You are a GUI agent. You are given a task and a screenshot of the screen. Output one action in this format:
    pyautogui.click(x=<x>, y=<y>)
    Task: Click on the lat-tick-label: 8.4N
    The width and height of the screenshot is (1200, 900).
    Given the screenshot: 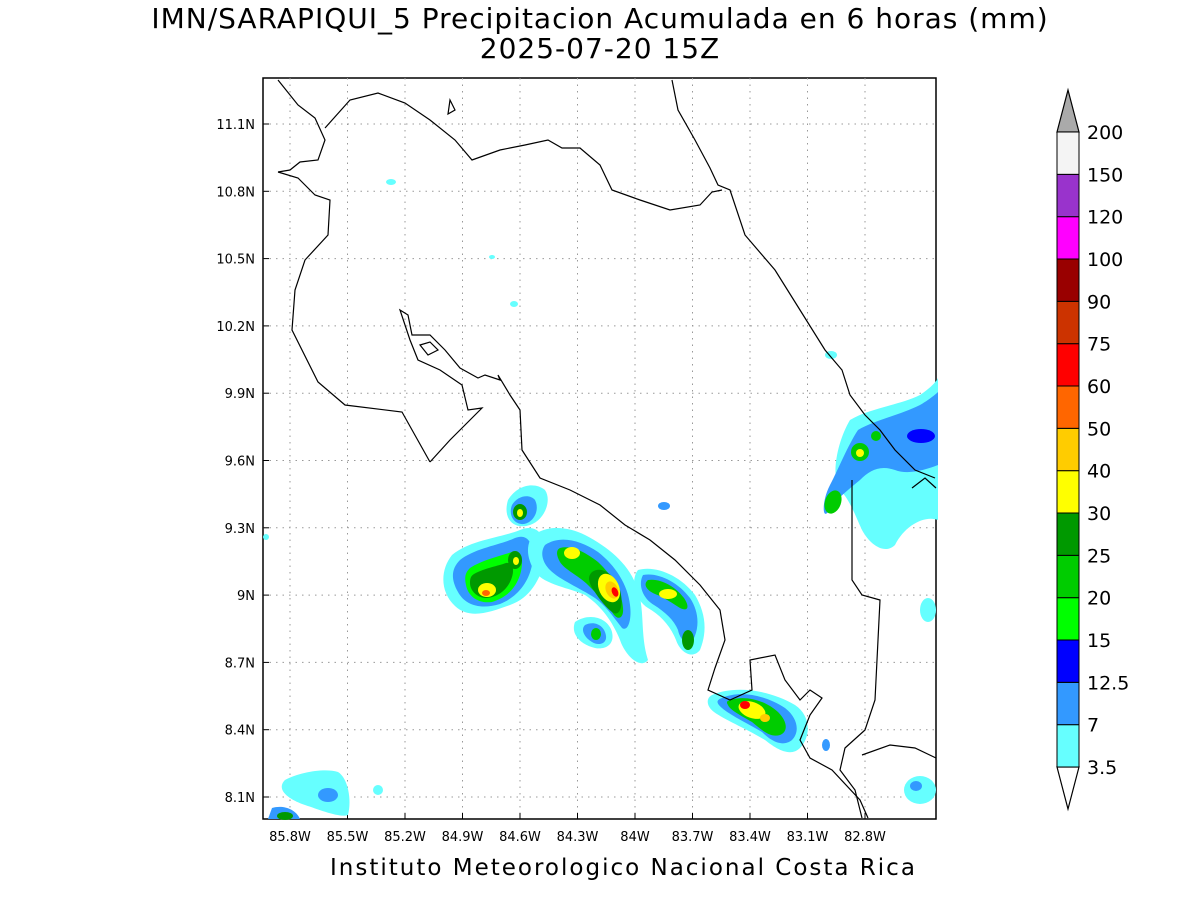 What is the action you would take?
    pyautogui.click(x=240, y=731)
    